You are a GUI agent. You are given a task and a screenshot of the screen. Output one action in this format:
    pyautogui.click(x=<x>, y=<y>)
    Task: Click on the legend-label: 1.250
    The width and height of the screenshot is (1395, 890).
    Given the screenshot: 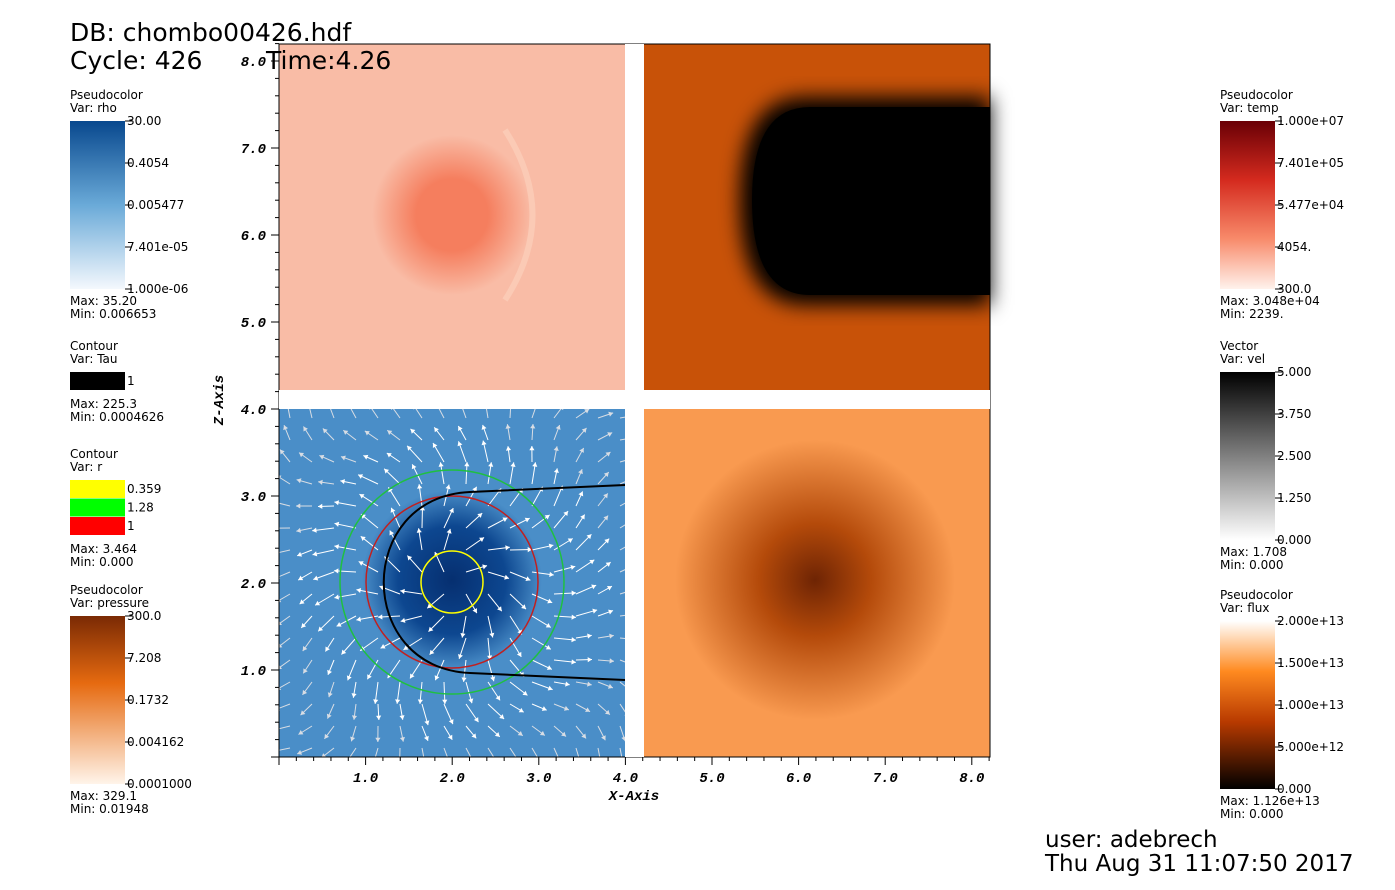 What is the action you would take?
    pyautogui.click(x=1294, y=498)
    